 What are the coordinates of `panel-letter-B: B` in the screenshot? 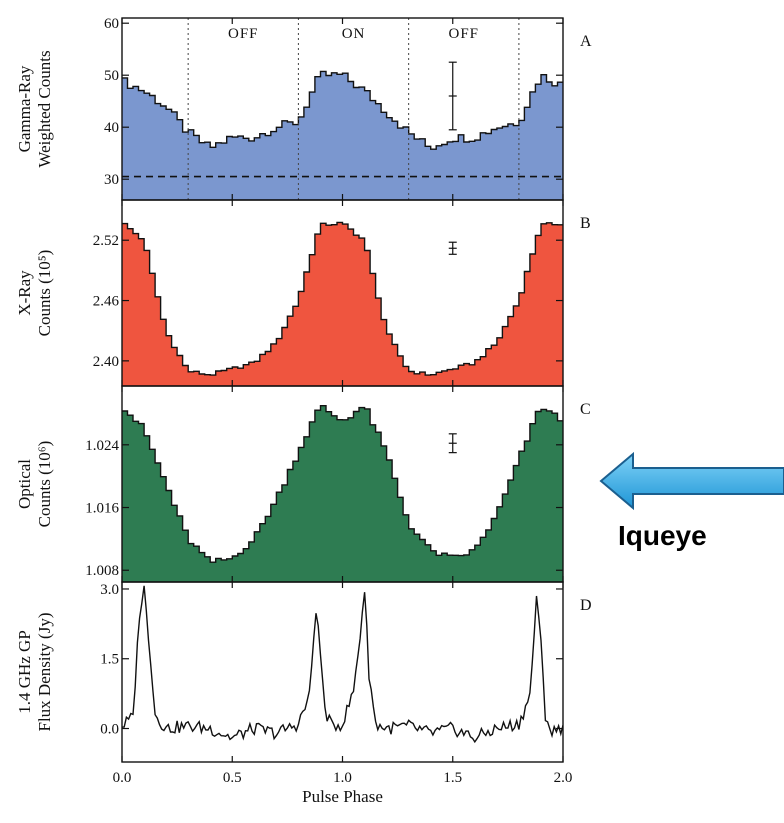 It's located at (585, 223).